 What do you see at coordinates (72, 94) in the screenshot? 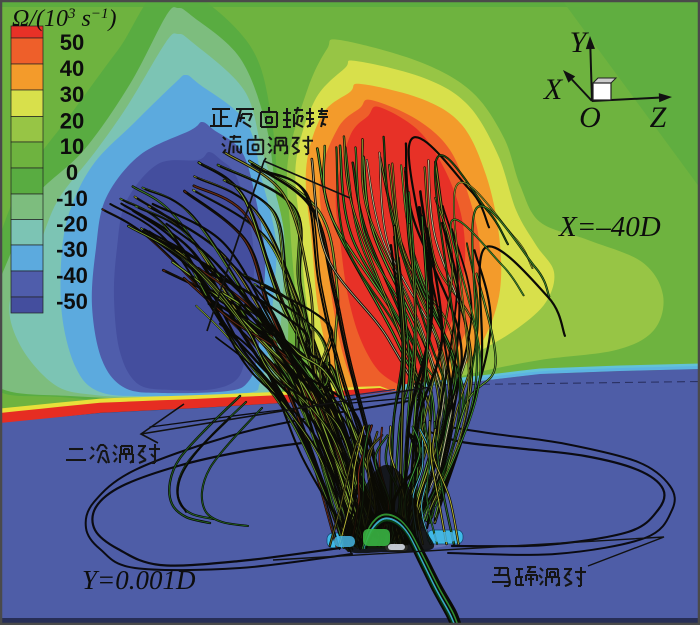
I see `svg-text: 30` at bounding box center [72, 94].